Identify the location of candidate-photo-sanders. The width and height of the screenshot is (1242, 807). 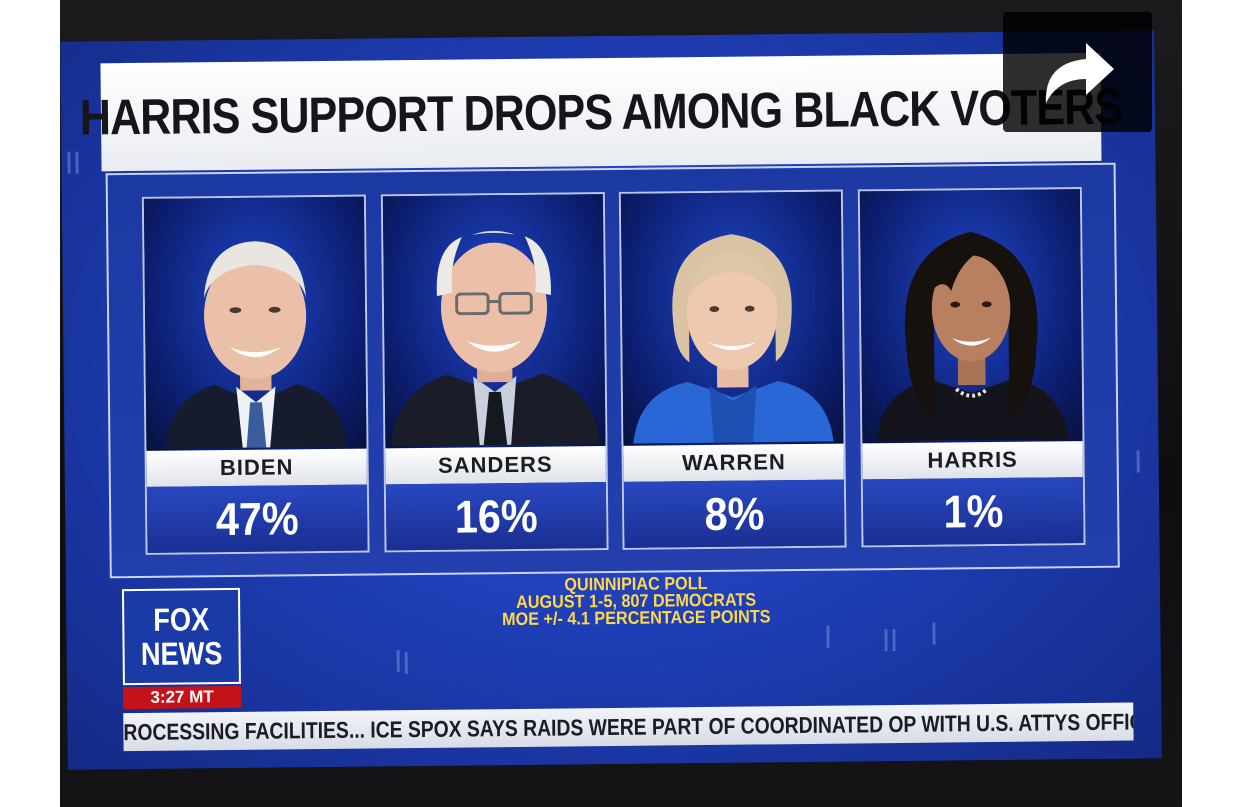
(494, 321).